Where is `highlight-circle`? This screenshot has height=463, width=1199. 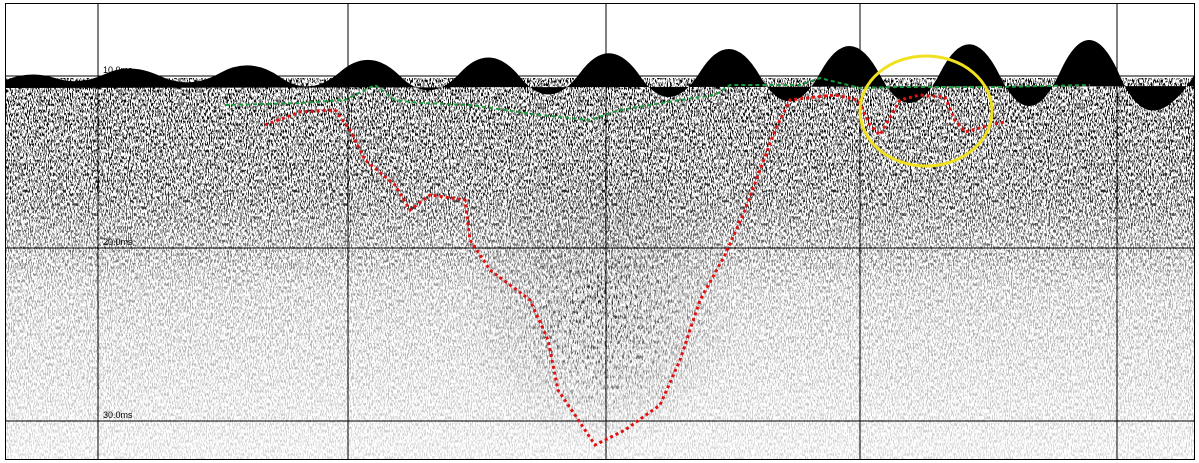
highlight-circle is located at coordinates (926, 111).